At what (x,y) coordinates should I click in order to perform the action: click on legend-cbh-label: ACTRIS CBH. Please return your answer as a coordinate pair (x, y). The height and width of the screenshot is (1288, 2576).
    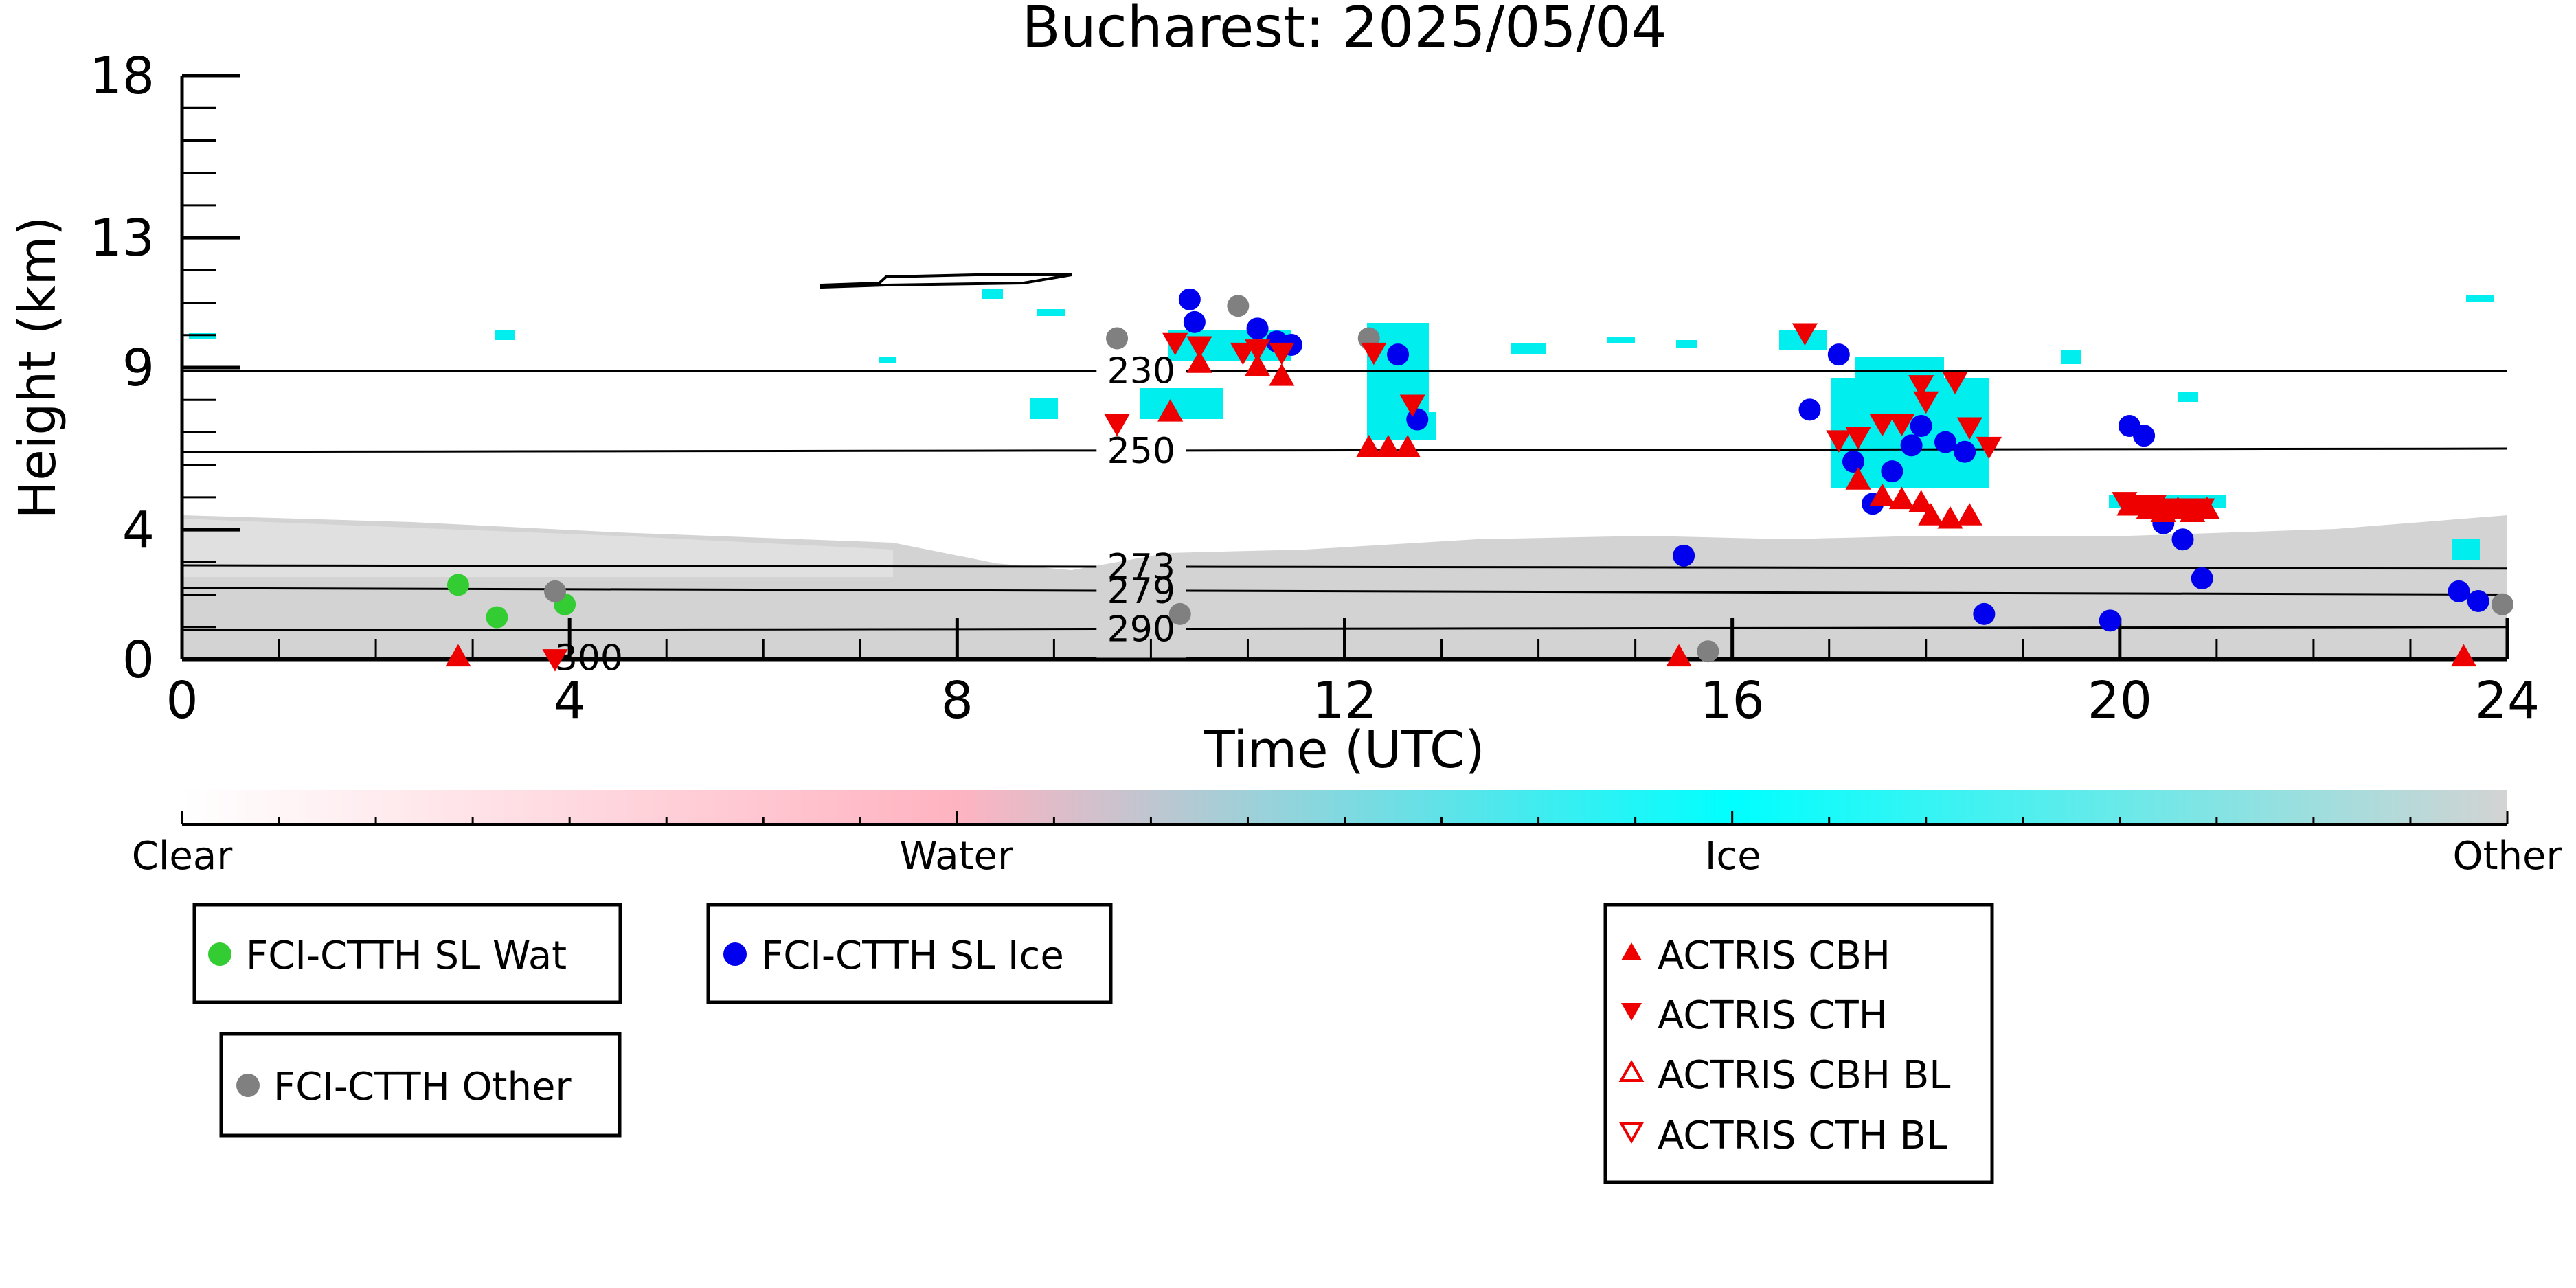
    Looking at the image, I should click on (1774, 956).